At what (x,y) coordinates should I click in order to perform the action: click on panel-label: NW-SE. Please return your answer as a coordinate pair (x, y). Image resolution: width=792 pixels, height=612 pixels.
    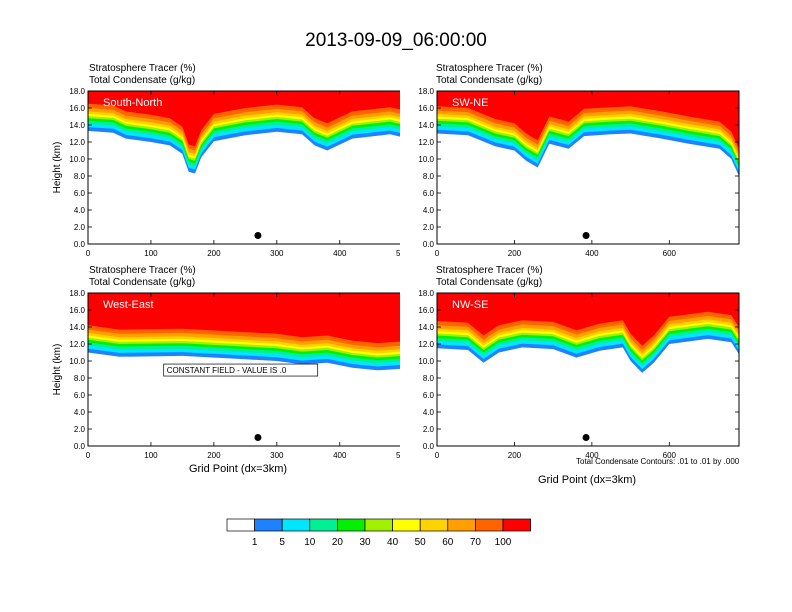
    Looking at the image, I should click on (470, 305).